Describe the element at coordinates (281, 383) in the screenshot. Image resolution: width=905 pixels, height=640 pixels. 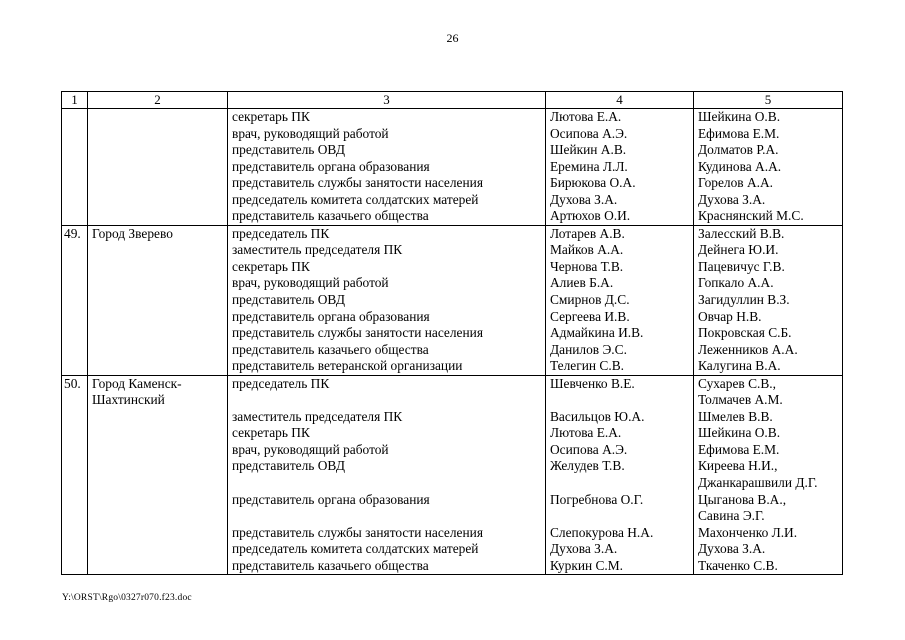
I see `positions-cell-line: председатель ПК` at that location.